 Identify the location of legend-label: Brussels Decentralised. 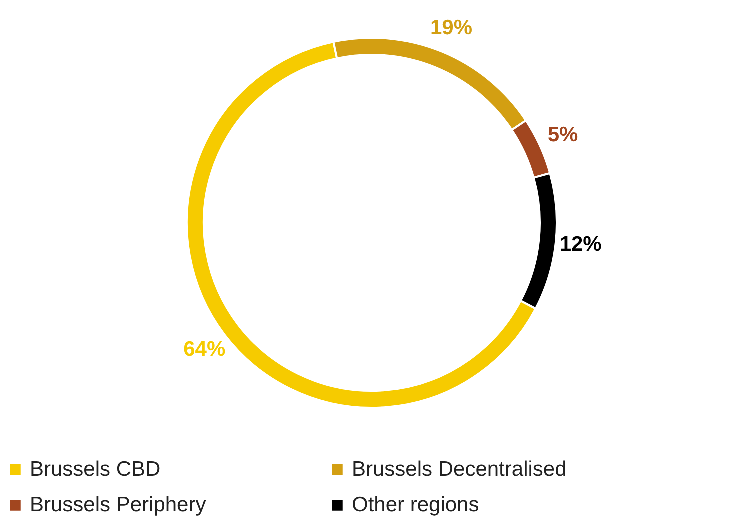
(459, 469).